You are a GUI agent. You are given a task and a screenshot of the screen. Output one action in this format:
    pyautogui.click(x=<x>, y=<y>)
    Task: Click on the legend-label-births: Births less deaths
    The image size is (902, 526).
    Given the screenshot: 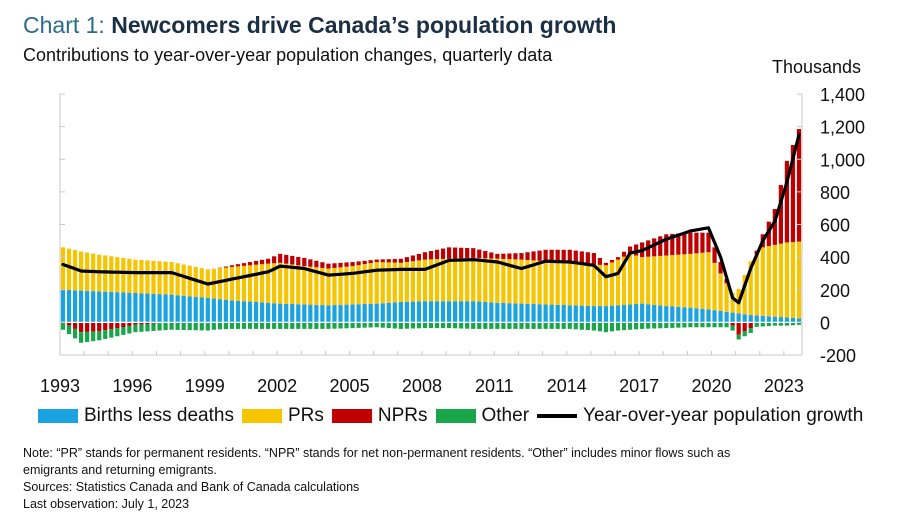 What is the action you would take?
    pyautogui.click(x=159, y=415)
    